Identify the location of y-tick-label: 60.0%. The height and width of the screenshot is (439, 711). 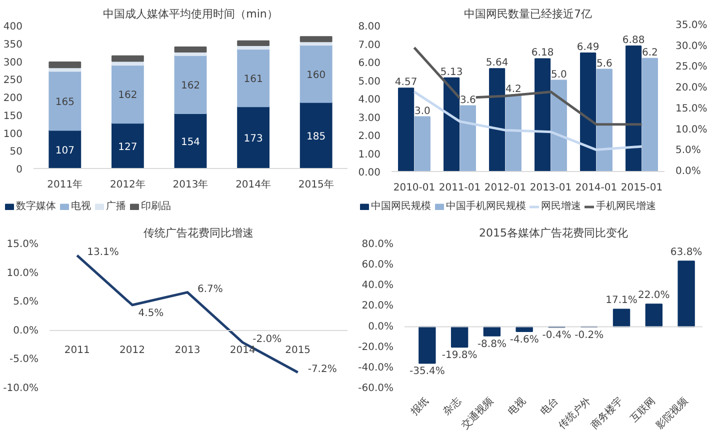
(378, 265).